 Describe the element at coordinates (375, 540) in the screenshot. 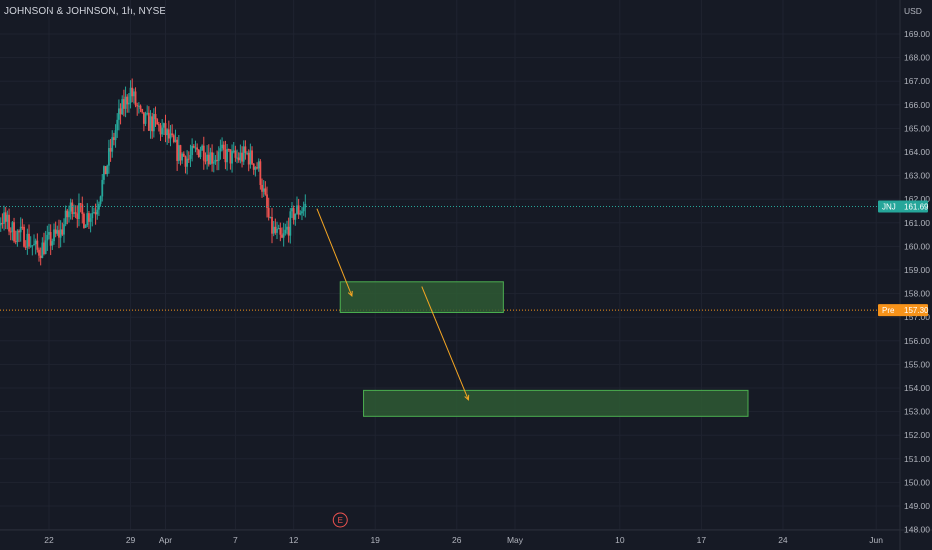

I see `x-tick-label: 19` at that location.